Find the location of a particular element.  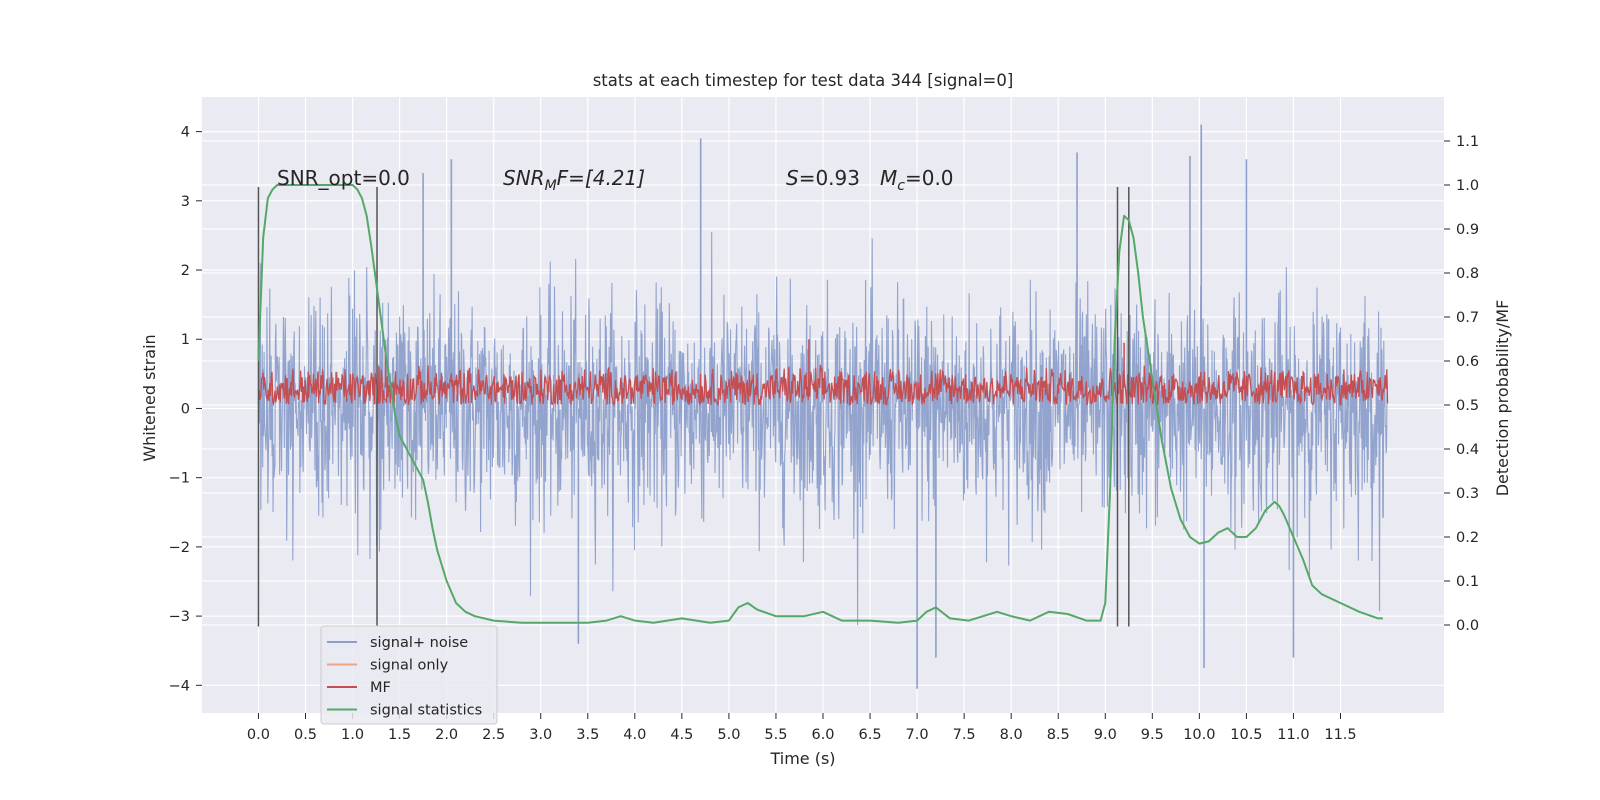

y-tick-label: −1 is located at coordinates (179, 479).